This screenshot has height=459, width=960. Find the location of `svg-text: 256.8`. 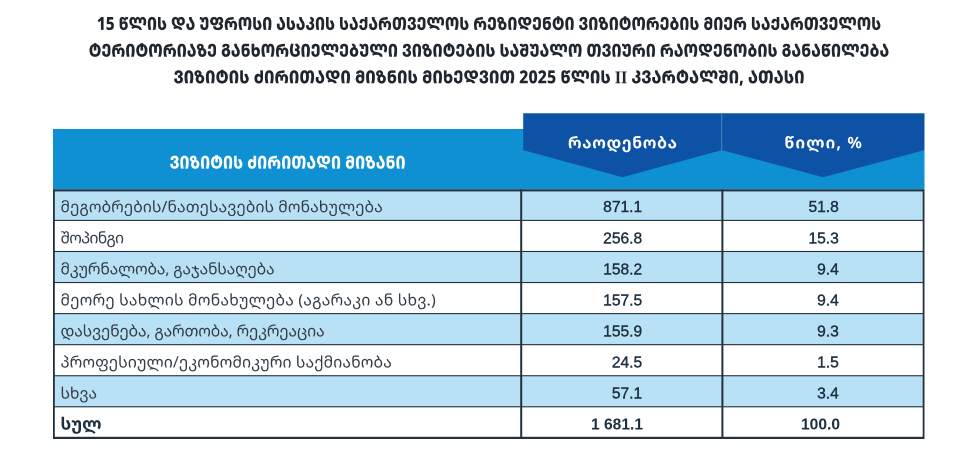

svg-text: 256.8 is located at coordinates (622, 238).